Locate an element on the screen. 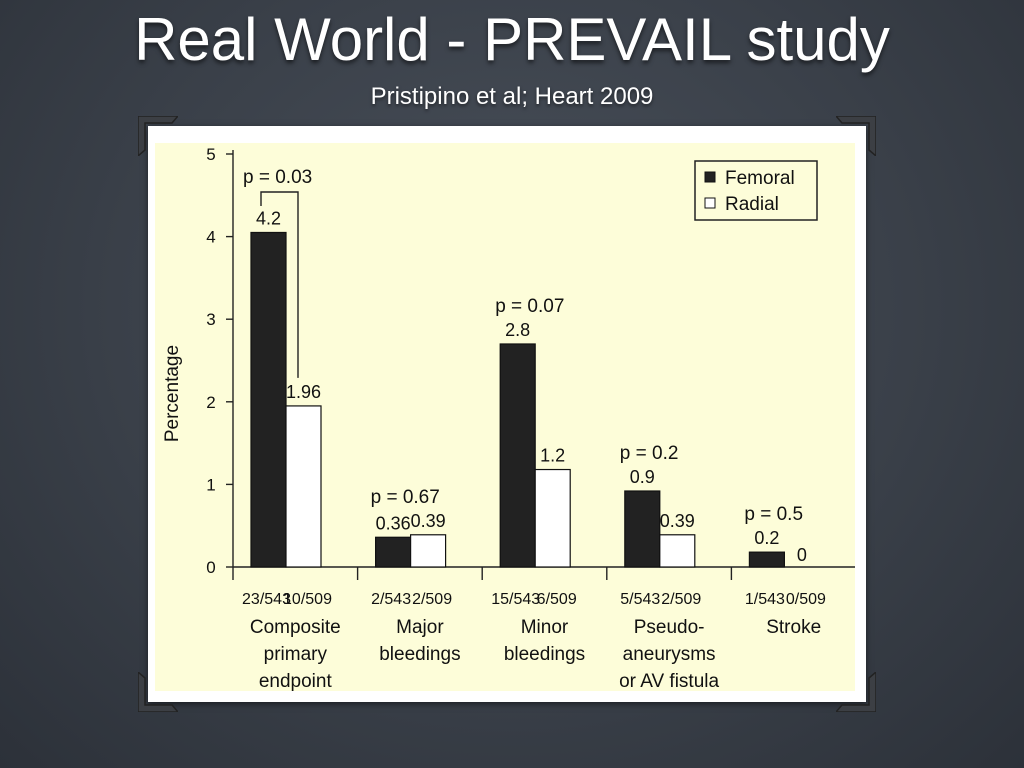 The image size is (1024, 768). category-label: primary is located at coordinates (296, 654).